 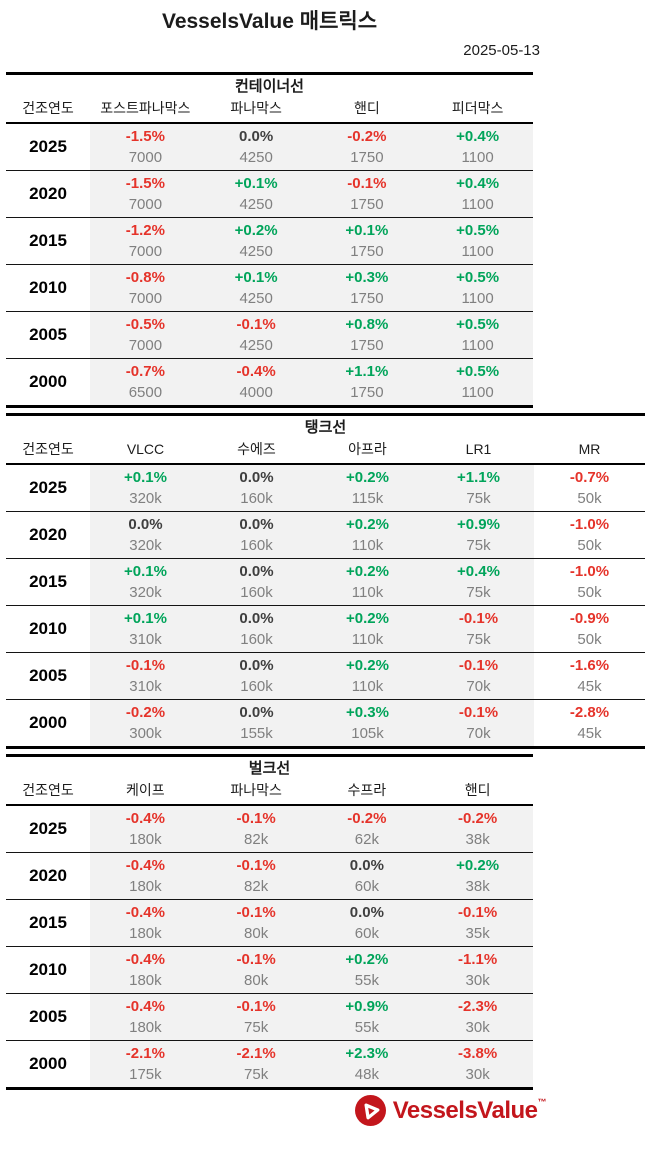 What do you see at coordinates (256, 723) in the screenshot?
I see `data-cell: 0.0% 155k` at bounding box center [256, 723].